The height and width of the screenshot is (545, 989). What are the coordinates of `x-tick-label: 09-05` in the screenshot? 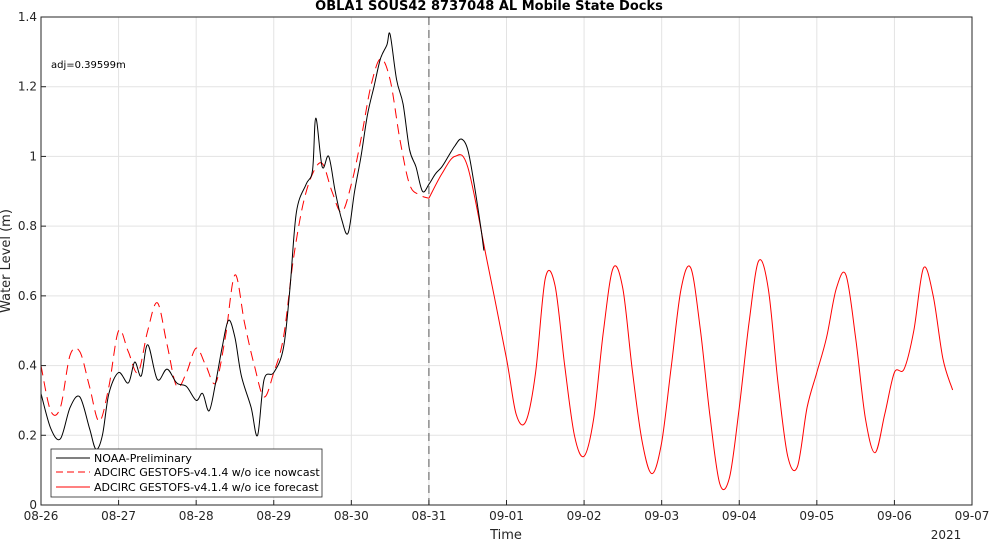 It's located at (816, 516).